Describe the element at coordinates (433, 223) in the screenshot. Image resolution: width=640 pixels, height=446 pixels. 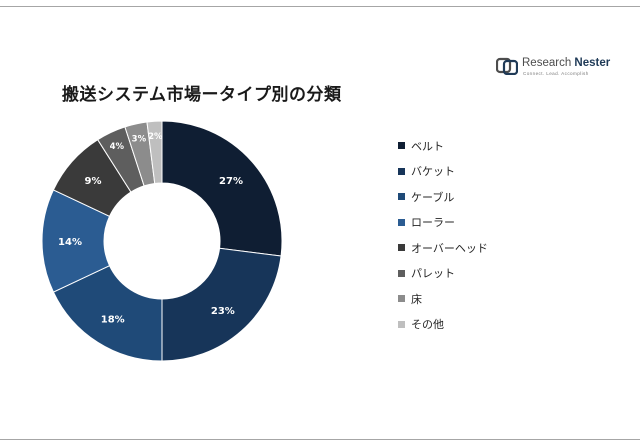
I see `legend-label: ローラー` at that location.